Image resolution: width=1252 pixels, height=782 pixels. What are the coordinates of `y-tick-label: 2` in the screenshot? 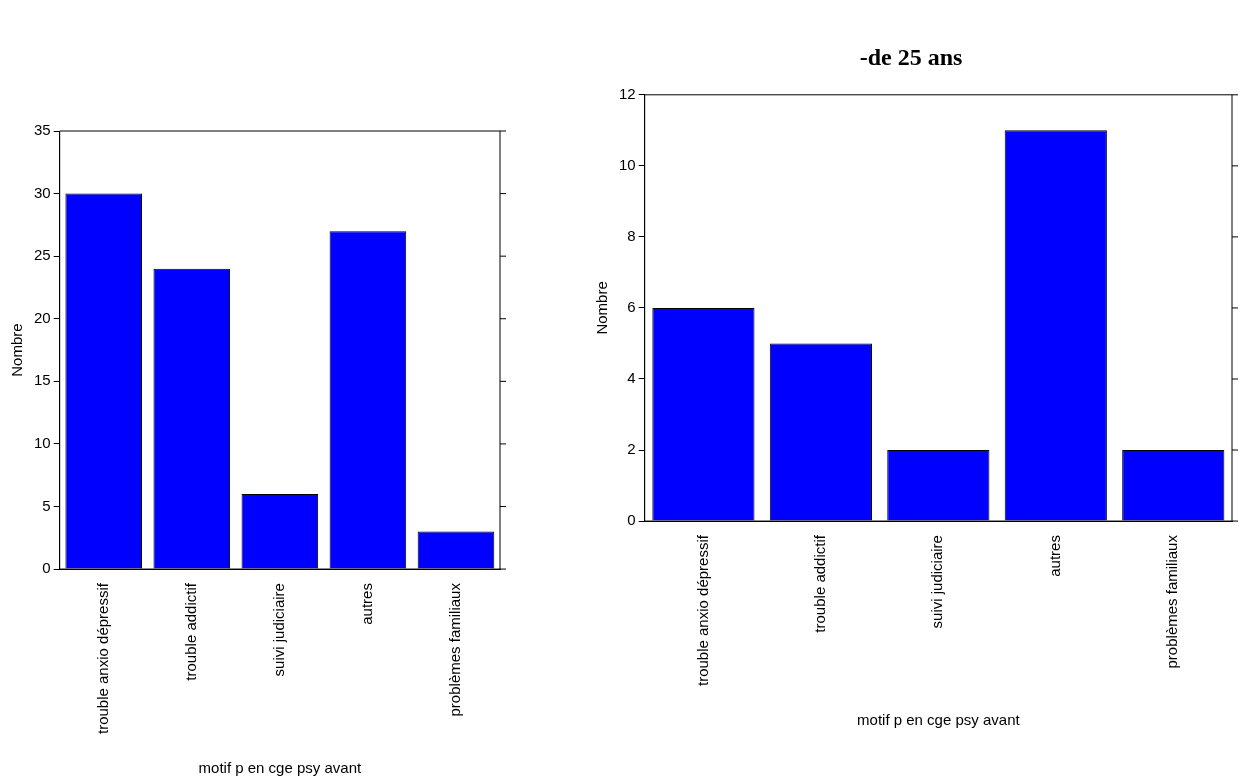 It's located at (631, 449).